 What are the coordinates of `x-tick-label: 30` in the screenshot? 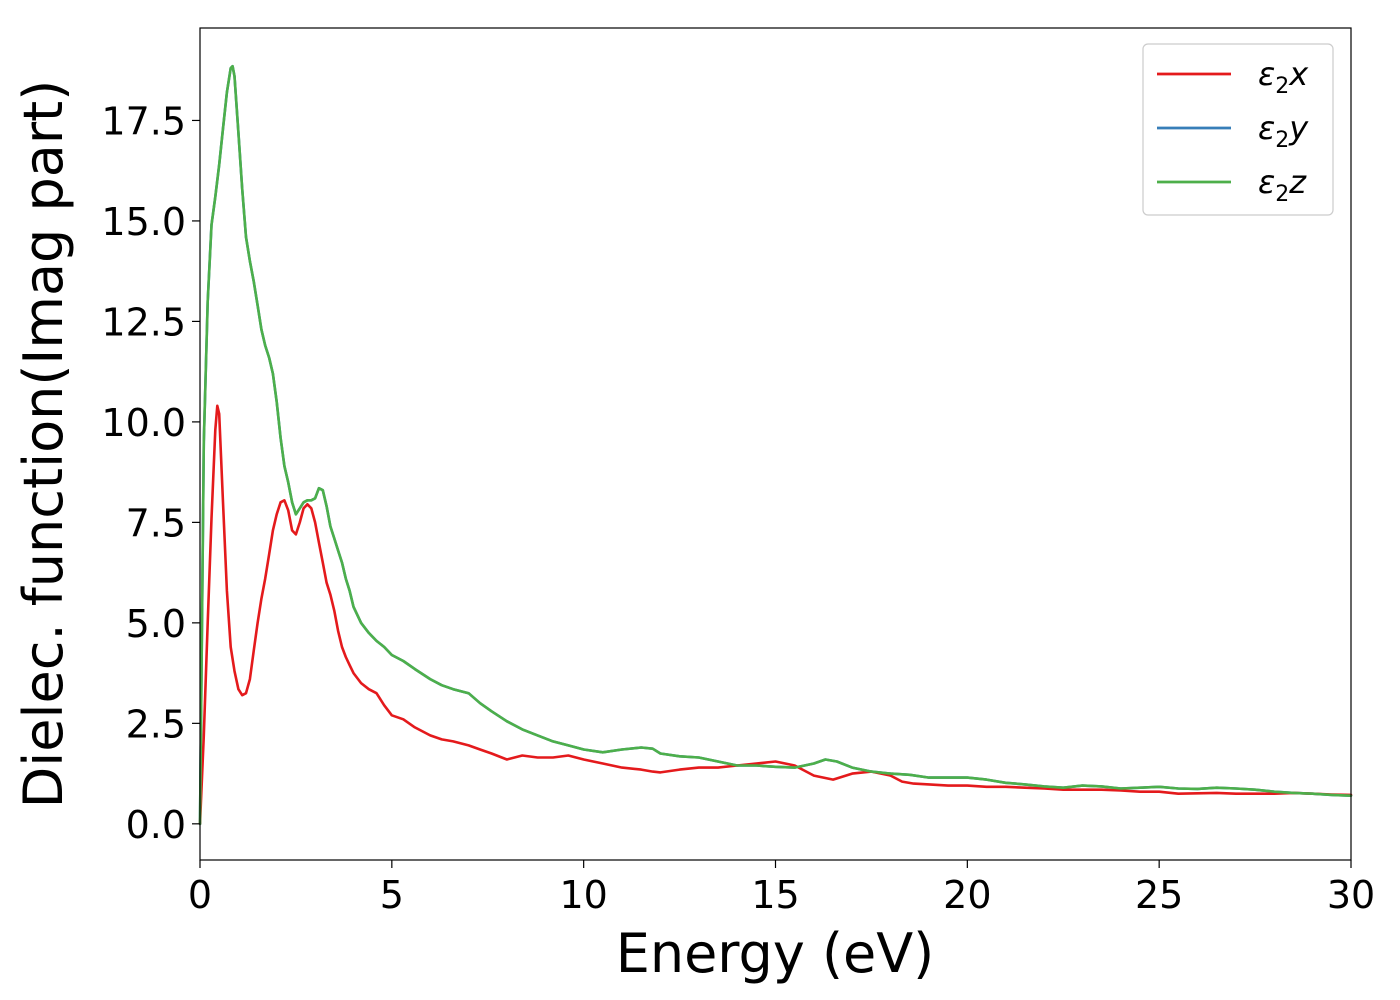 It's located at (1351, 895).